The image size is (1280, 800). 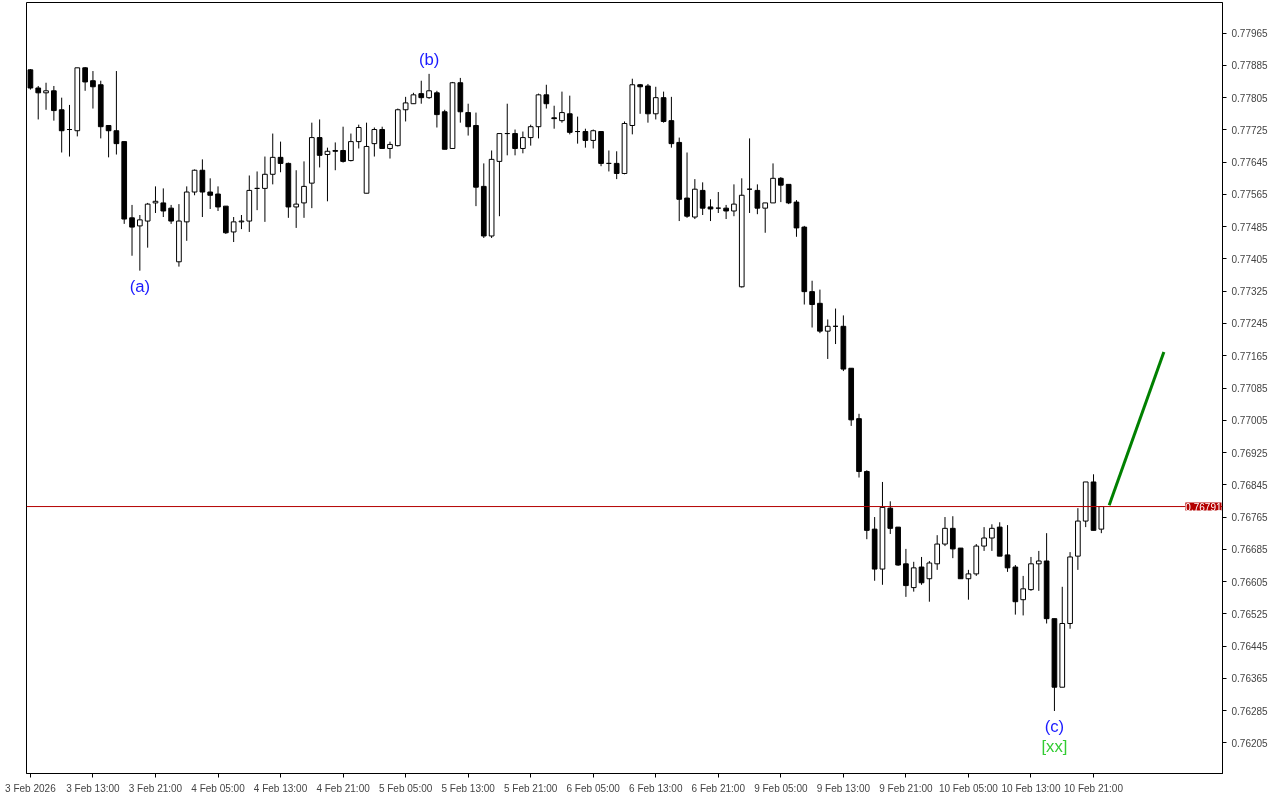 I want to click on x-tick-label: 4 Feb 13:00, so click(x=280, y=788).